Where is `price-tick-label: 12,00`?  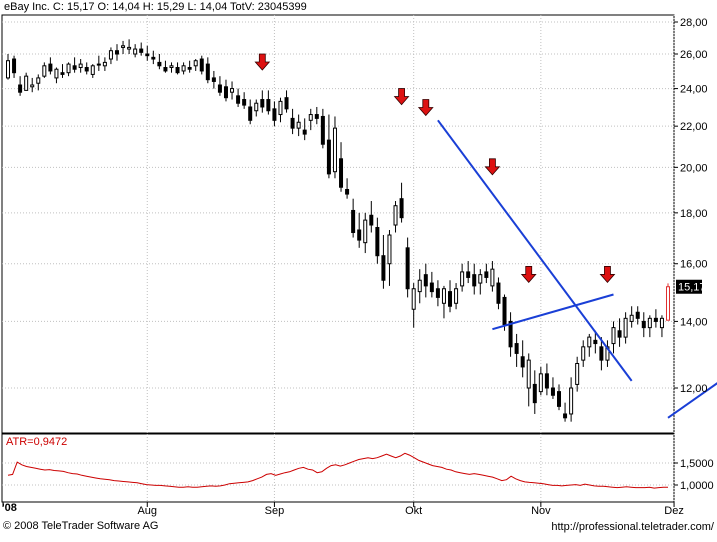 price-tick-label: 12,00 is located at coordinates (694, 389).